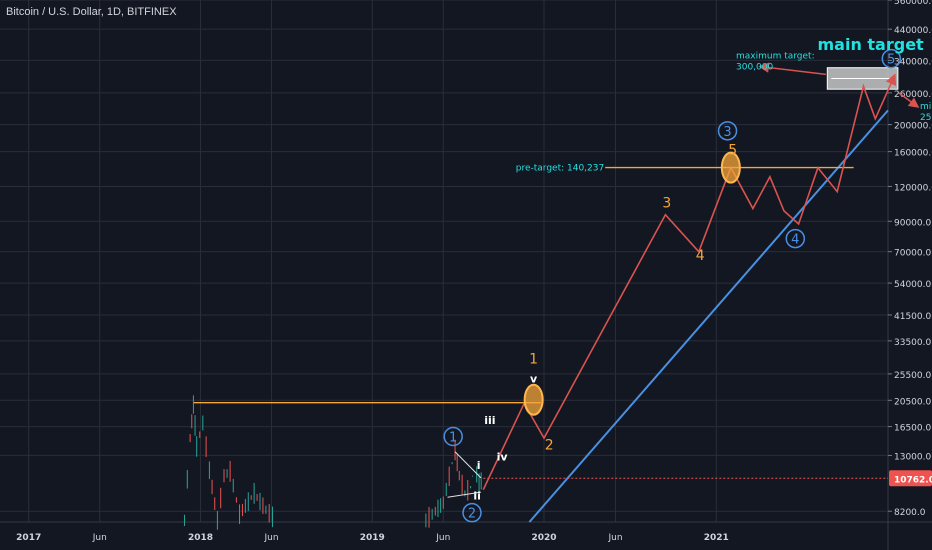  I want to click on y-tick-label: 70000.0, so click(912, 254).